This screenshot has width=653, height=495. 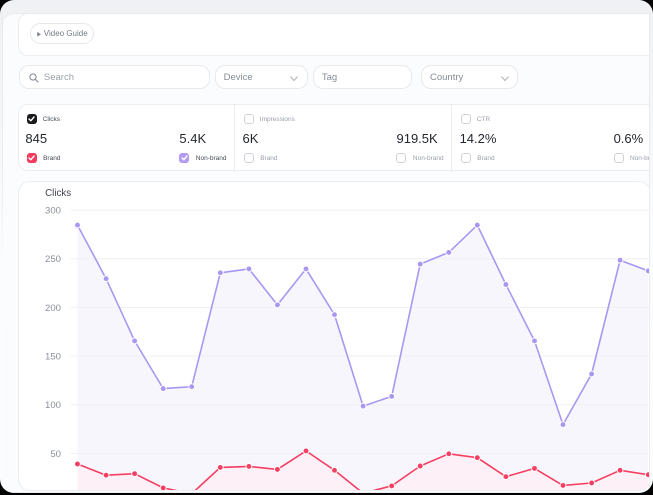 What do you see at coordinates (53, 211) in the screenshot?
I see `svg-text: 300` at bounding box center [53, 211].